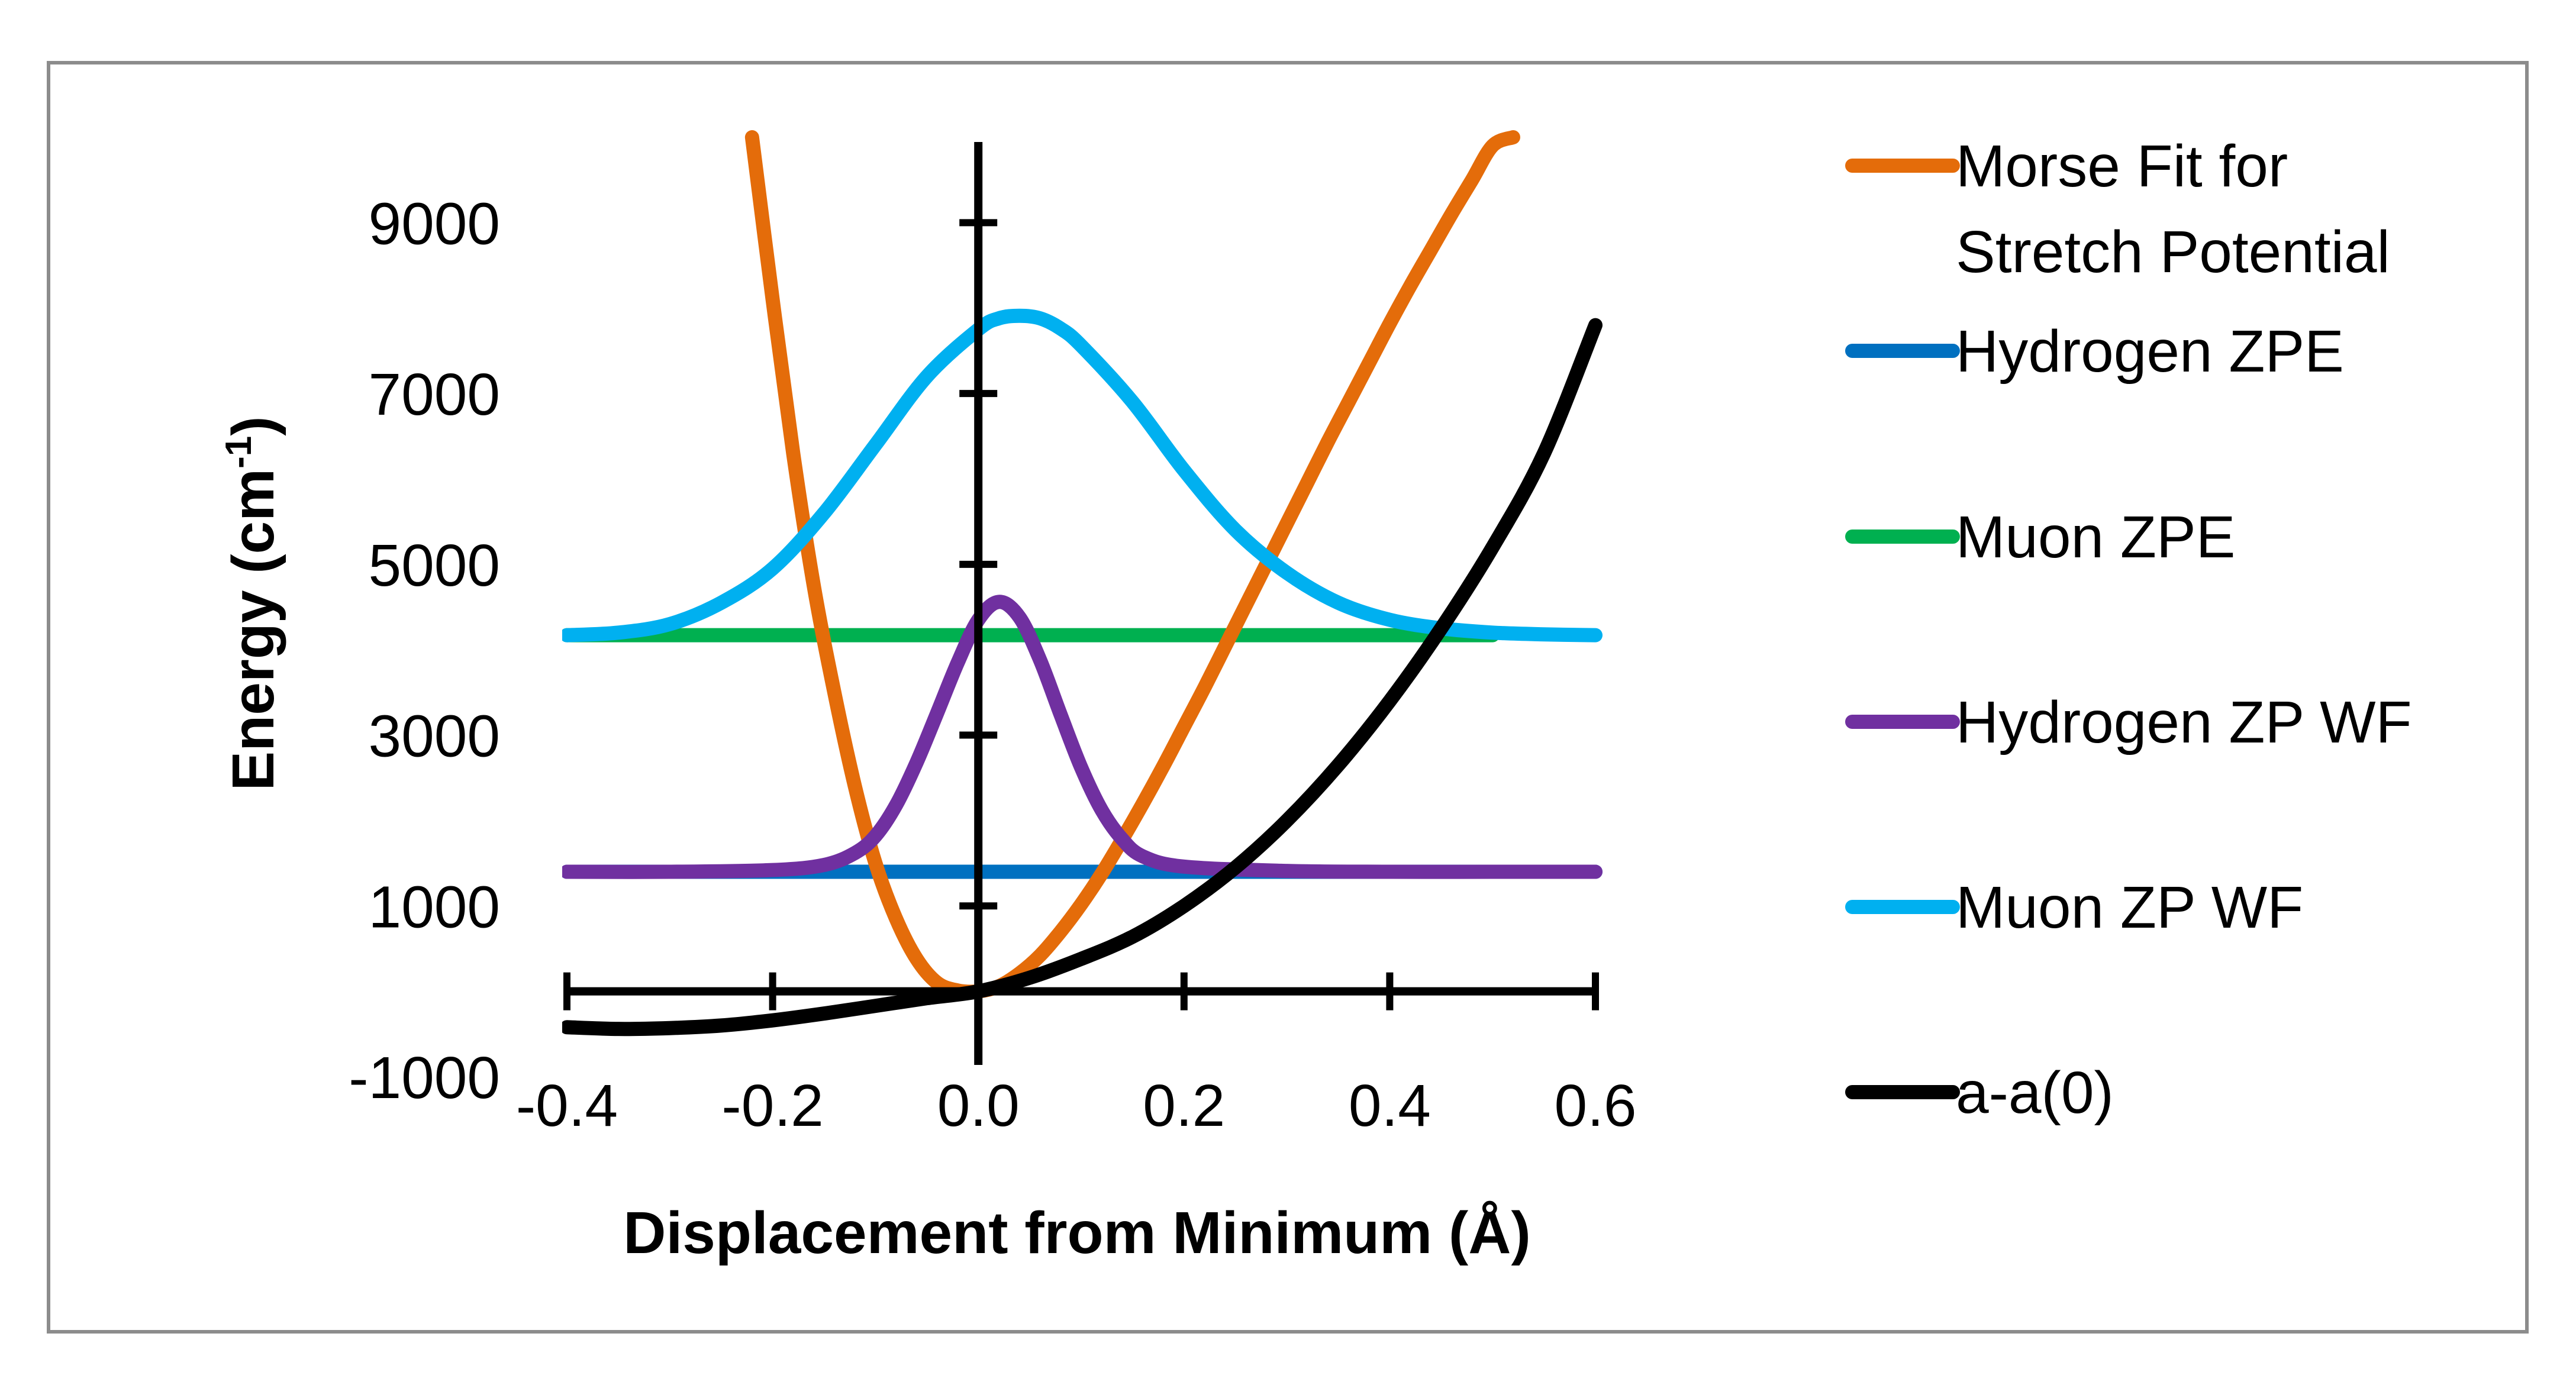 This screenshot has width=2576, height=1385. Describe the element at coordinates (567, 1106) in the screenshot. I see `x-tick-label: -0.4` at that location.